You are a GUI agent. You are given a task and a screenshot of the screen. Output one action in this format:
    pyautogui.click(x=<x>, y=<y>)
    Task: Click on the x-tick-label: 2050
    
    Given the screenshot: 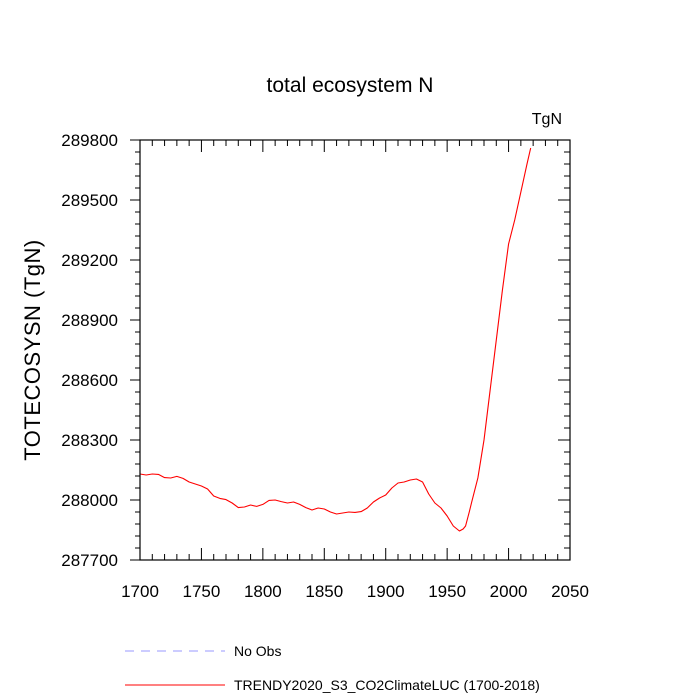 What is the action you would take?
    pyautogui.click(x=570, y=591)
    